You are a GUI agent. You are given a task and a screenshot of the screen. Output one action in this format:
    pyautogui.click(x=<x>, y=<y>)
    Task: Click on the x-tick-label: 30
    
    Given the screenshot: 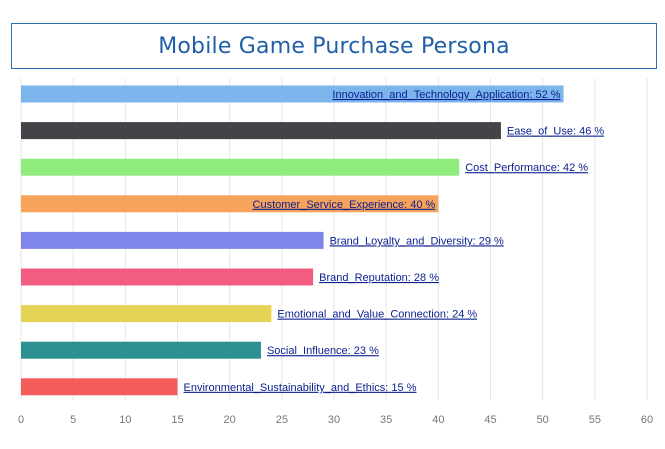 What is the action you would take?
    pyautogui.click(x=334, y=420)
    